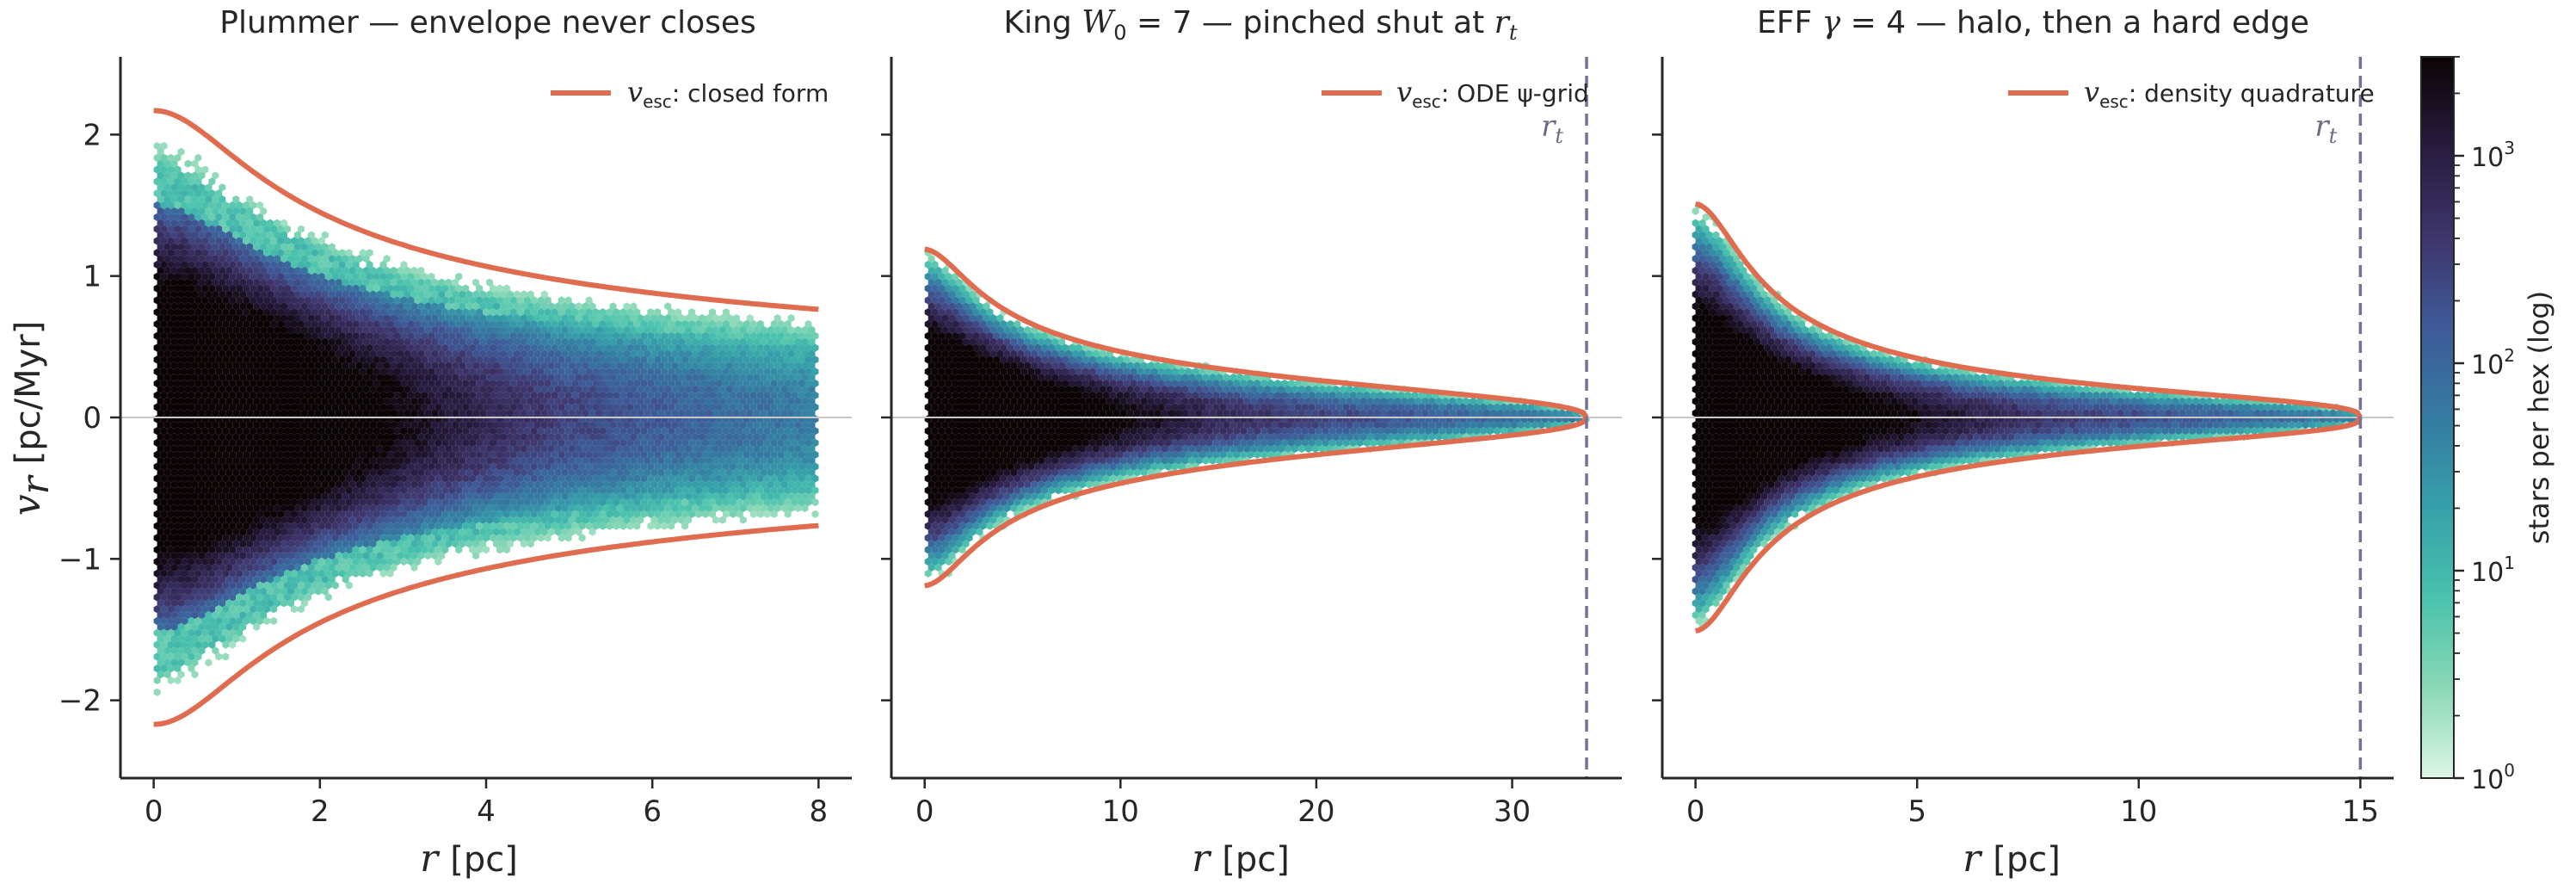  What do you see at coordinates (32, 418) in the screenshot?
I see `y-axis-label: vr[pc/Myr]` at bounding box center [32, 418].